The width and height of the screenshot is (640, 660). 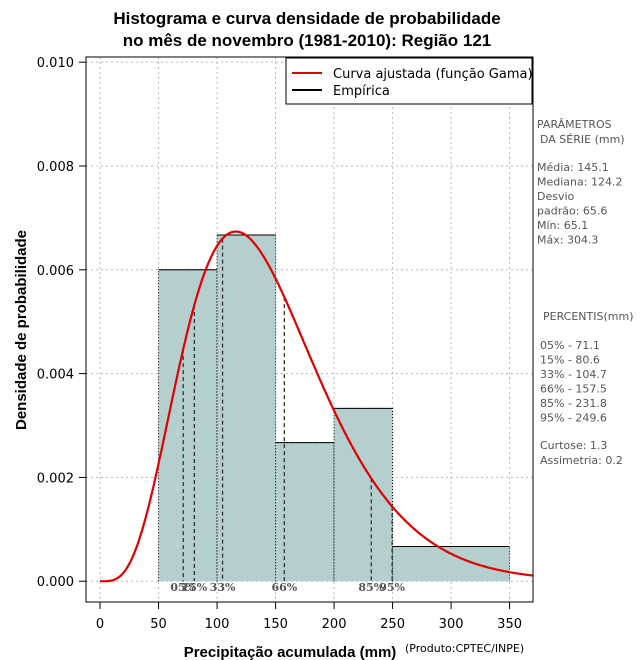 I want to click on legend-box, so click(x=409, y=81).